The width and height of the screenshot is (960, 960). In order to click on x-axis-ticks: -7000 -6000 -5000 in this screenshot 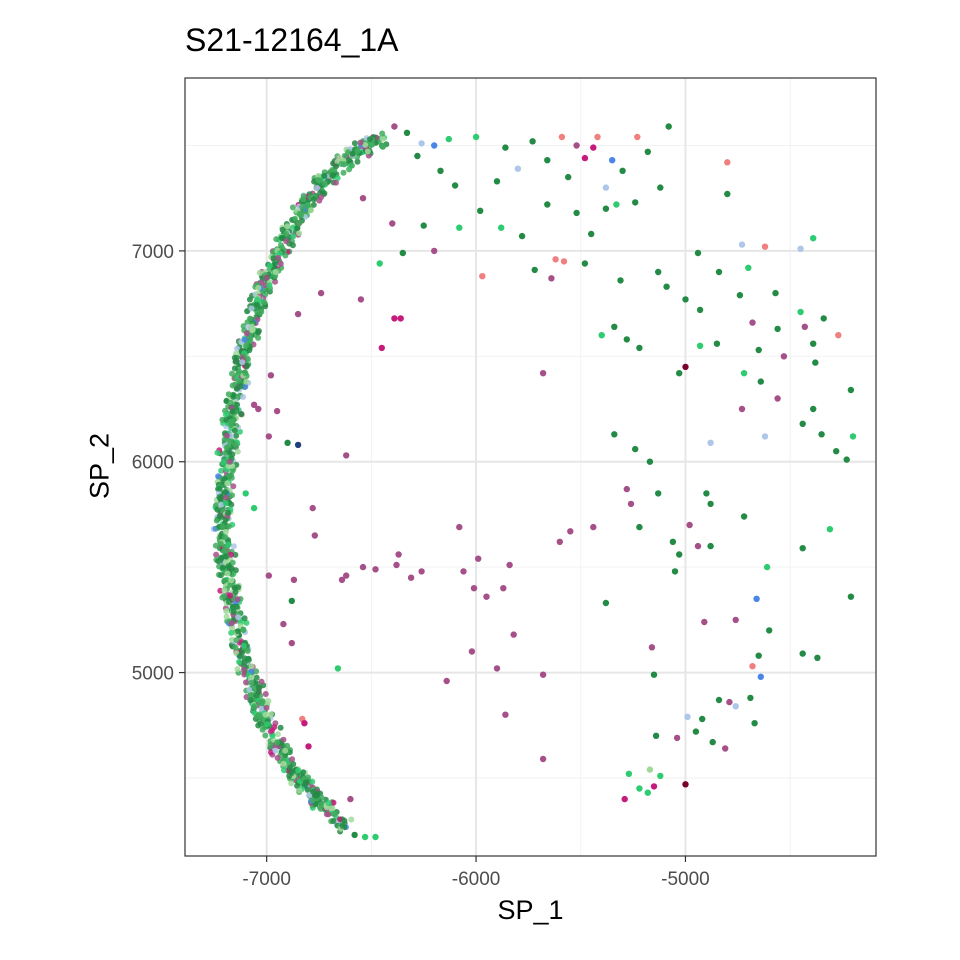, I will do `click(476, 873)`.